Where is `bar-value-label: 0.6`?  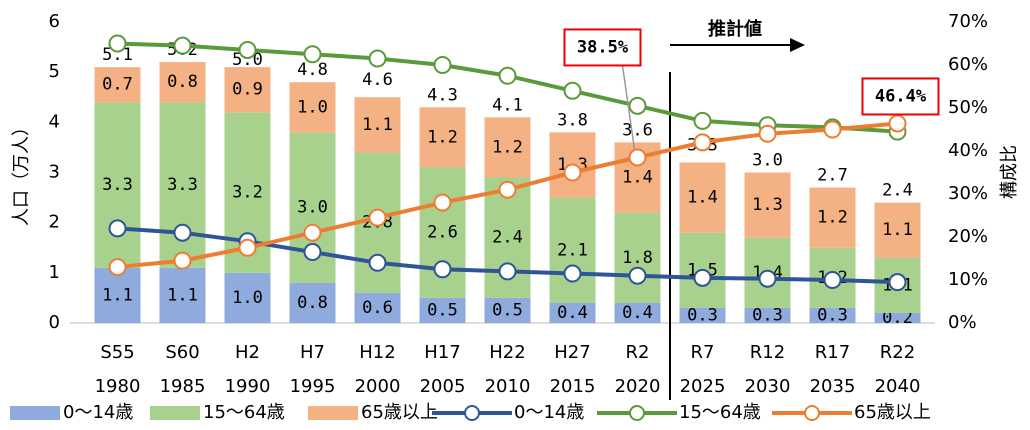
bar-value-label: 0.6 is located at coordinates (377, 308).